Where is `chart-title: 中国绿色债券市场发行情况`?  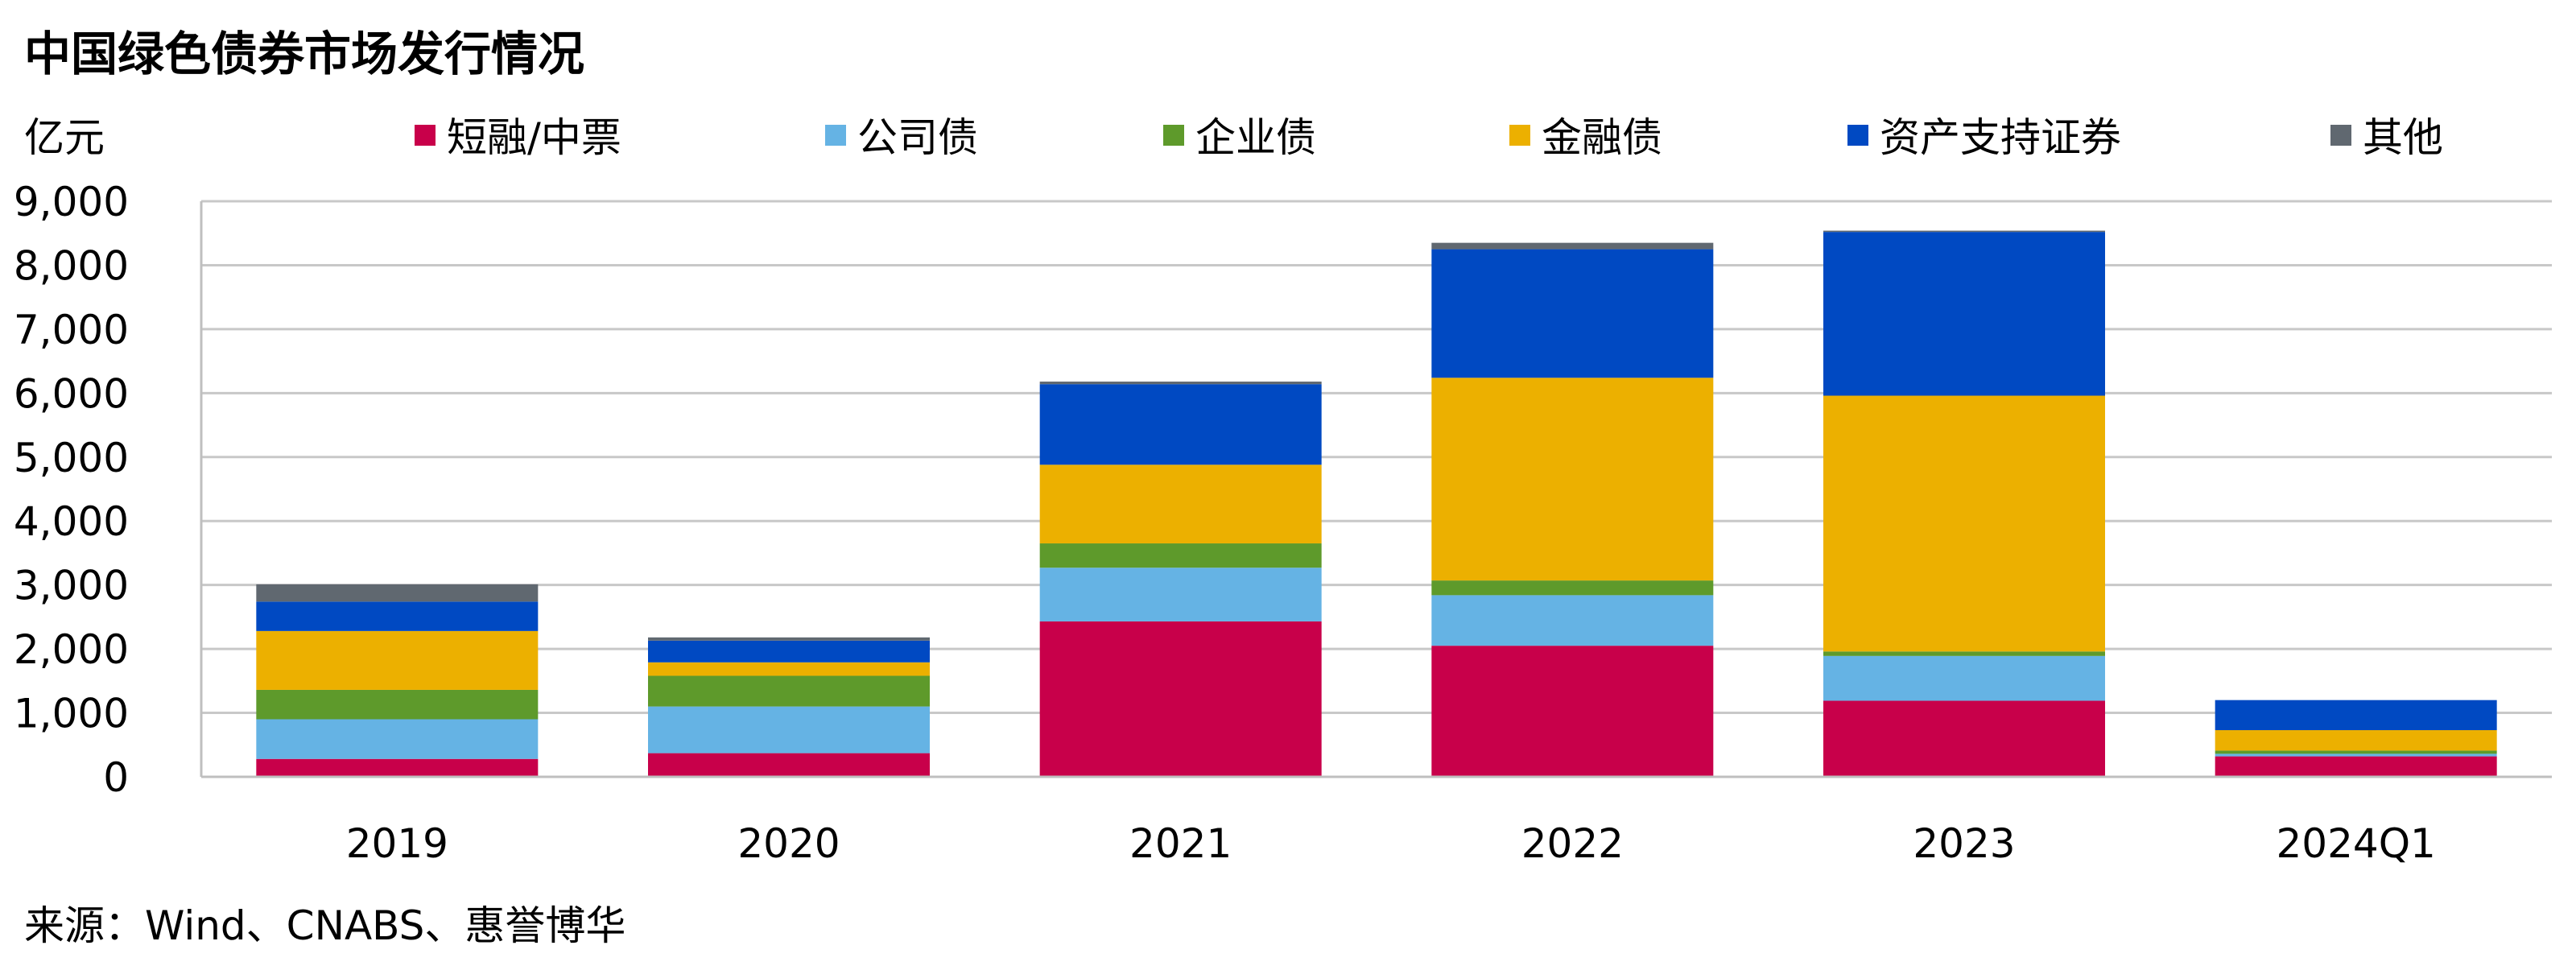 chart-title: 中国绿色债券市场发行情况 is located at coordinates (304, 54).